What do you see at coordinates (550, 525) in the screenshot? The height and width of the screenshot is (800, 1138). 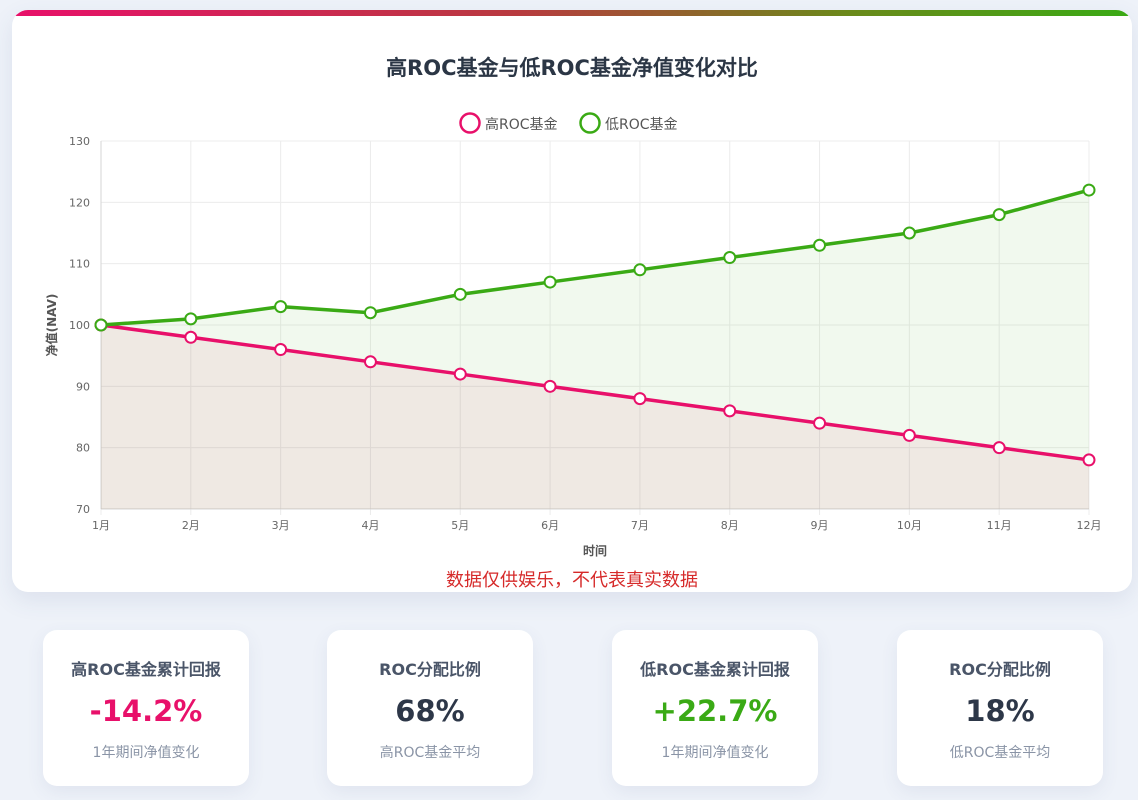 I see `x-tick-label: 6月` at bounding box center [550, 525].